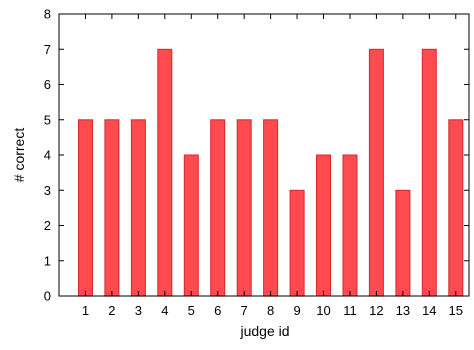 This screenshot has width=474, height=350. I want to click on x-tick-label-15: 15, so click(456, 310).